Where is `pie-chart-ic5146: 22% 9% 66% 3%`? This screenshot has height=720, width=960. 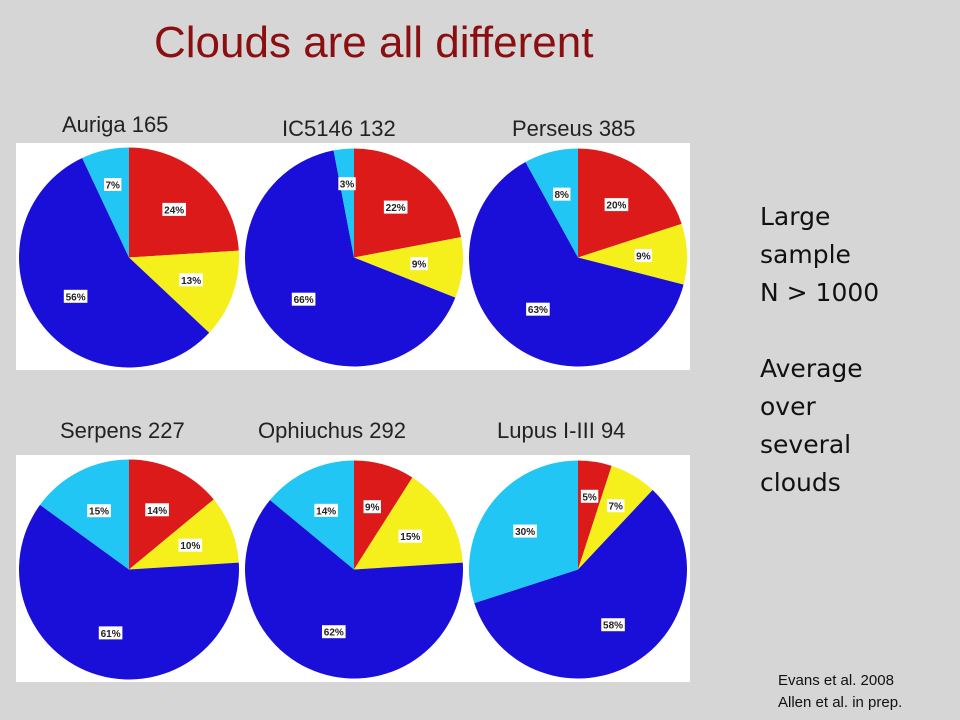
pie-chart-ic5146: 22% 9% 66% 3% is located at coordinates (354, 256).